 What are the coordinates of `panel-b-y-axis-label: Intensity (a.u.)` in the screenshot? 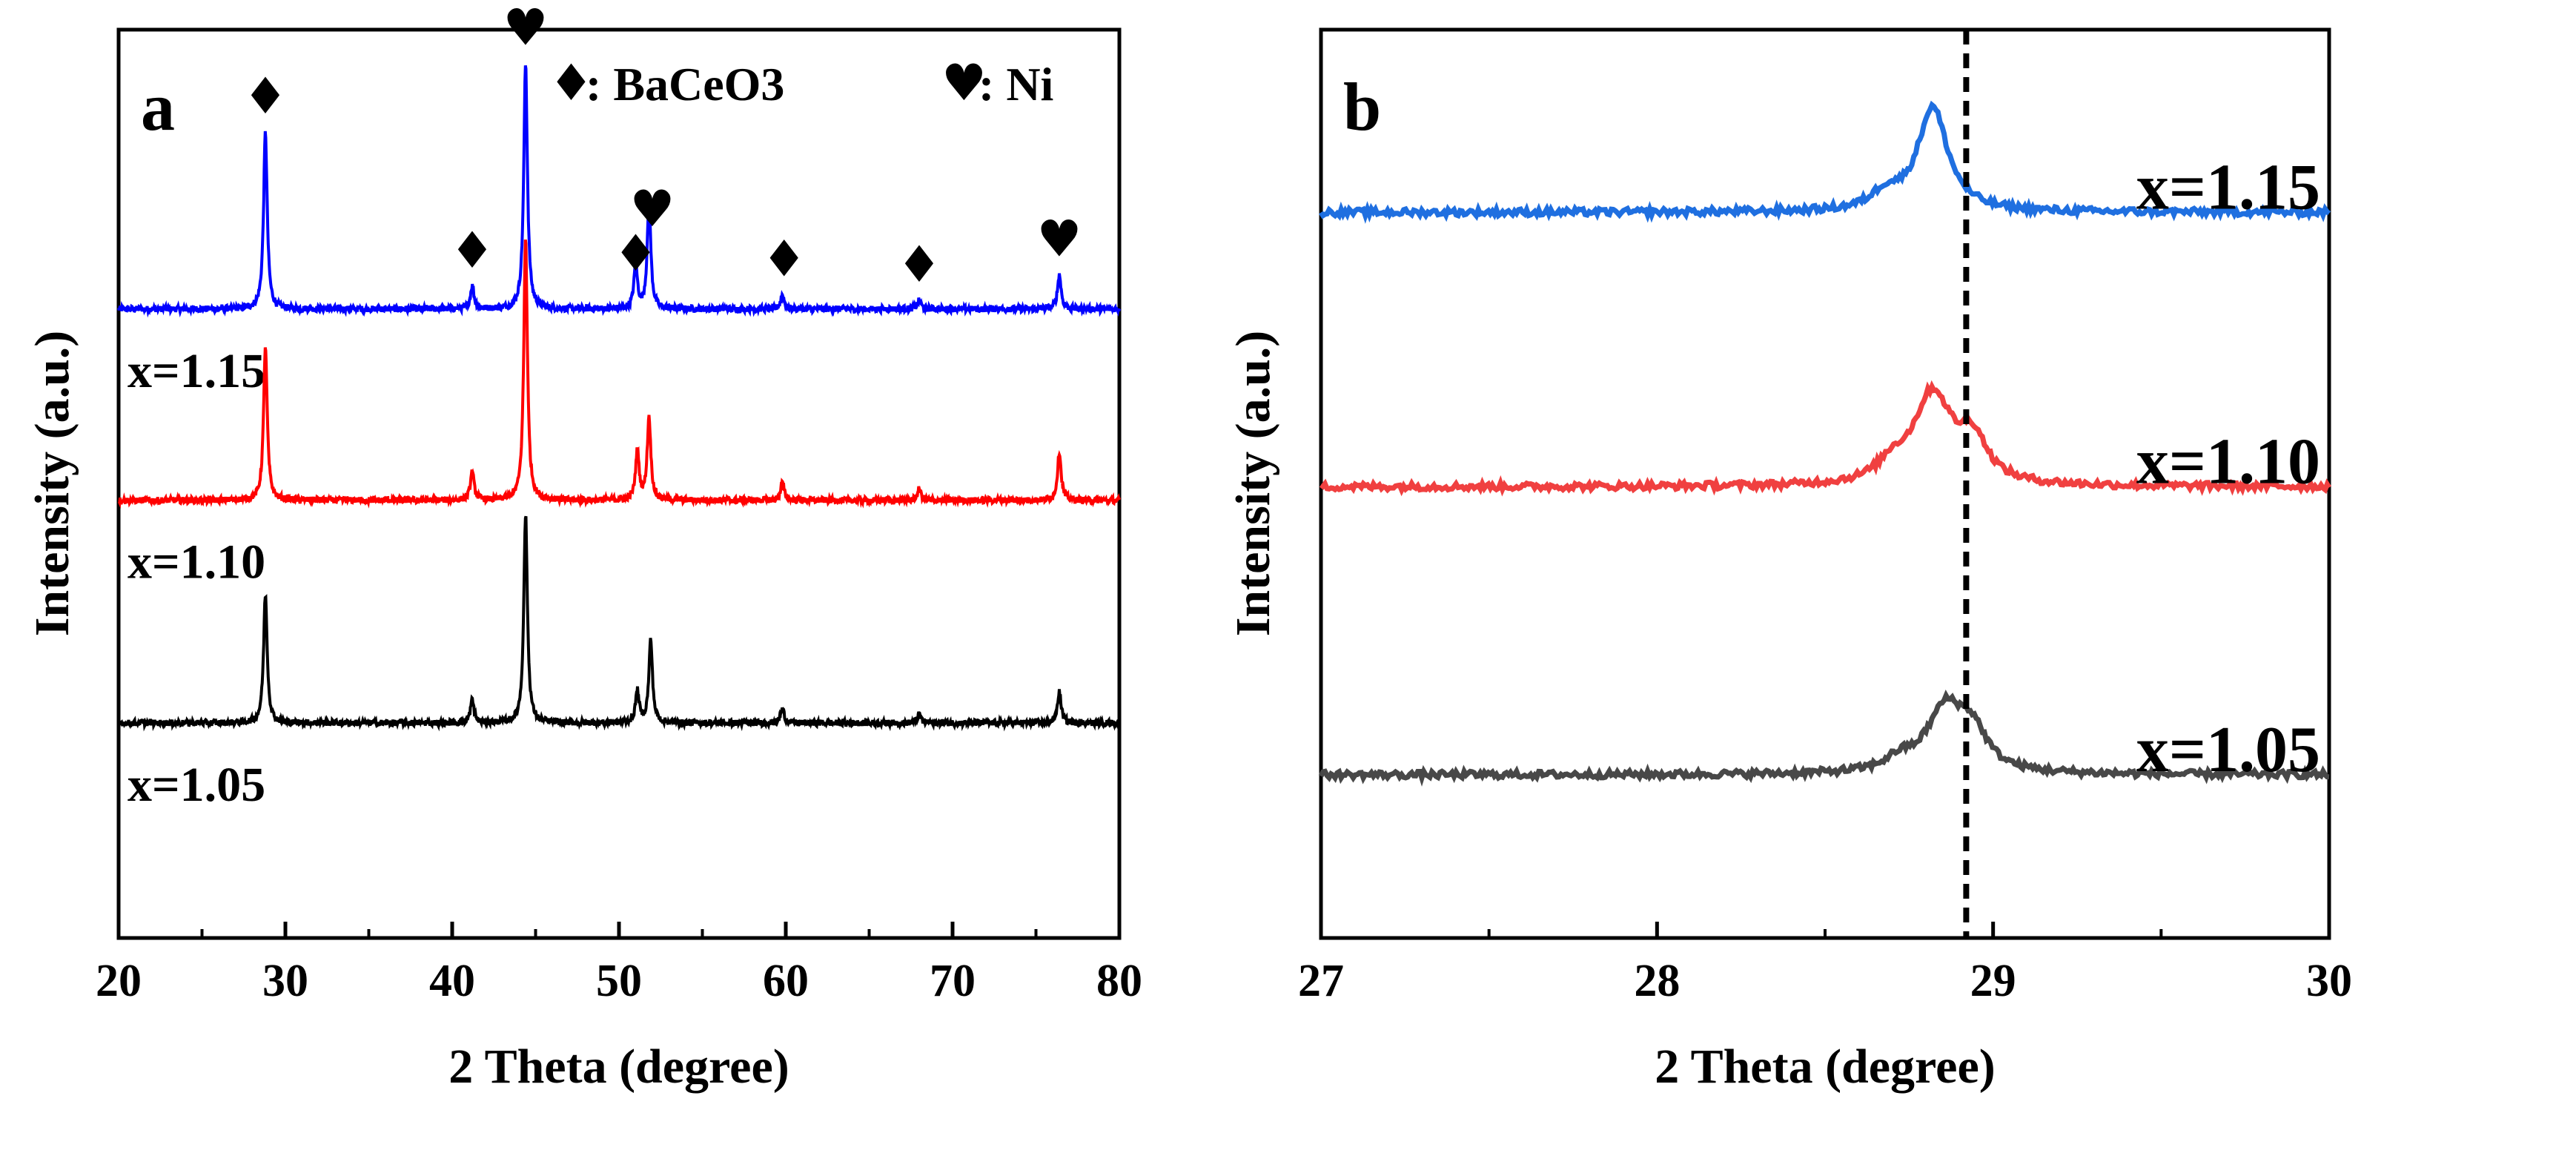 It's located at (1253, 484).